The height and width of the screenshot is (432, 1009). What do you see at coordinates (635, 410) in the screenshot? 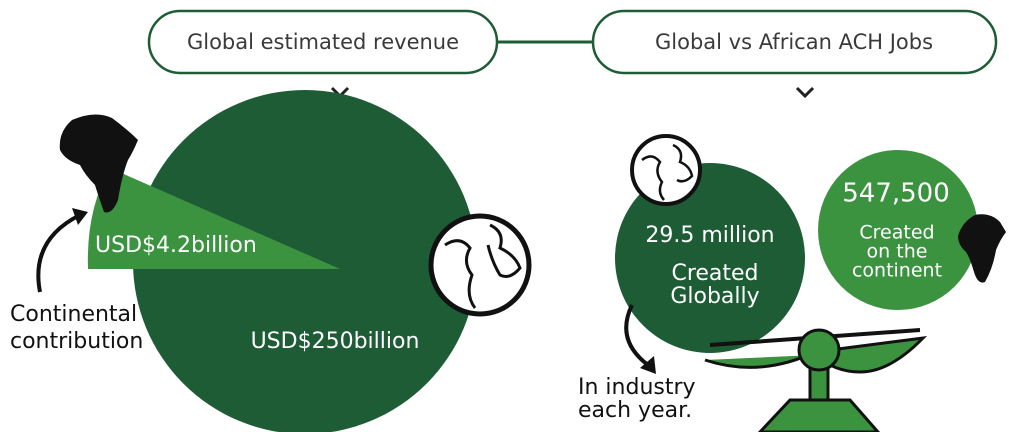
I see `note: each year.` at bounding box center [635, 410].